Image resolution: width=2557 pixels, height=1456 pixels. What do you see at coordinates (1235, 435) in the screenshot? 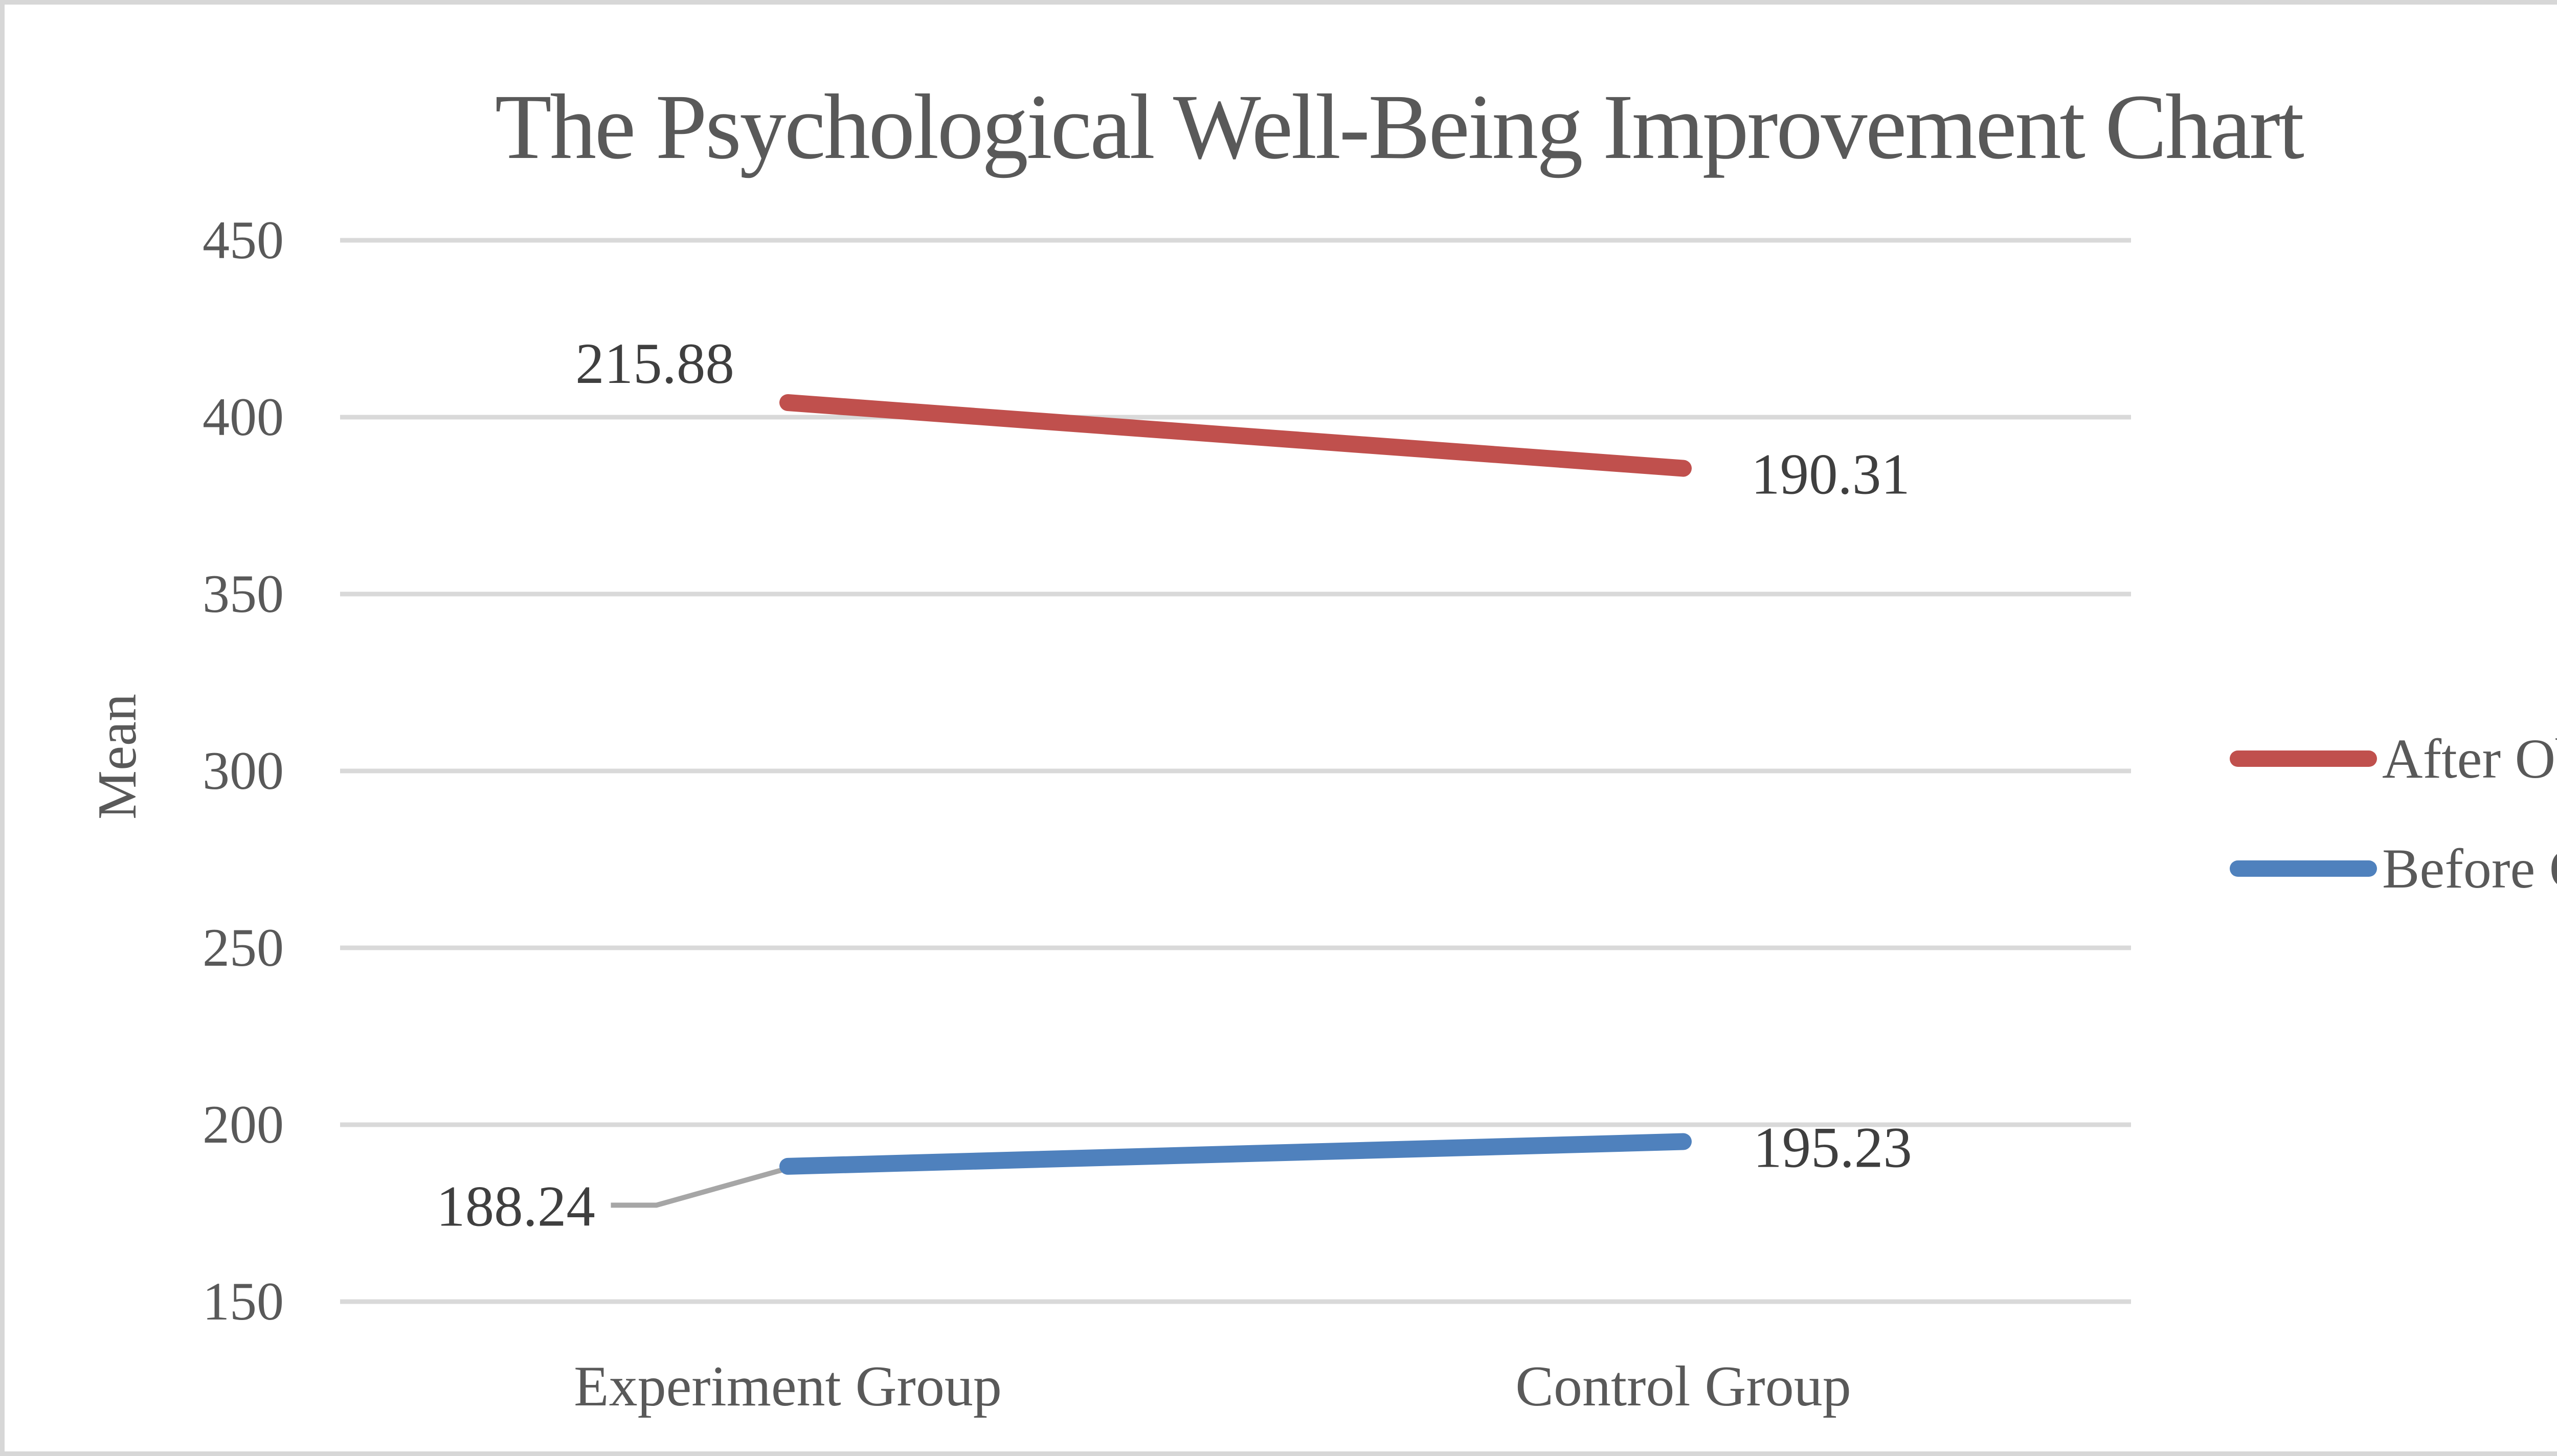
I see `series-line-after-obtained-treatment` at bounding box center [1235, 435].